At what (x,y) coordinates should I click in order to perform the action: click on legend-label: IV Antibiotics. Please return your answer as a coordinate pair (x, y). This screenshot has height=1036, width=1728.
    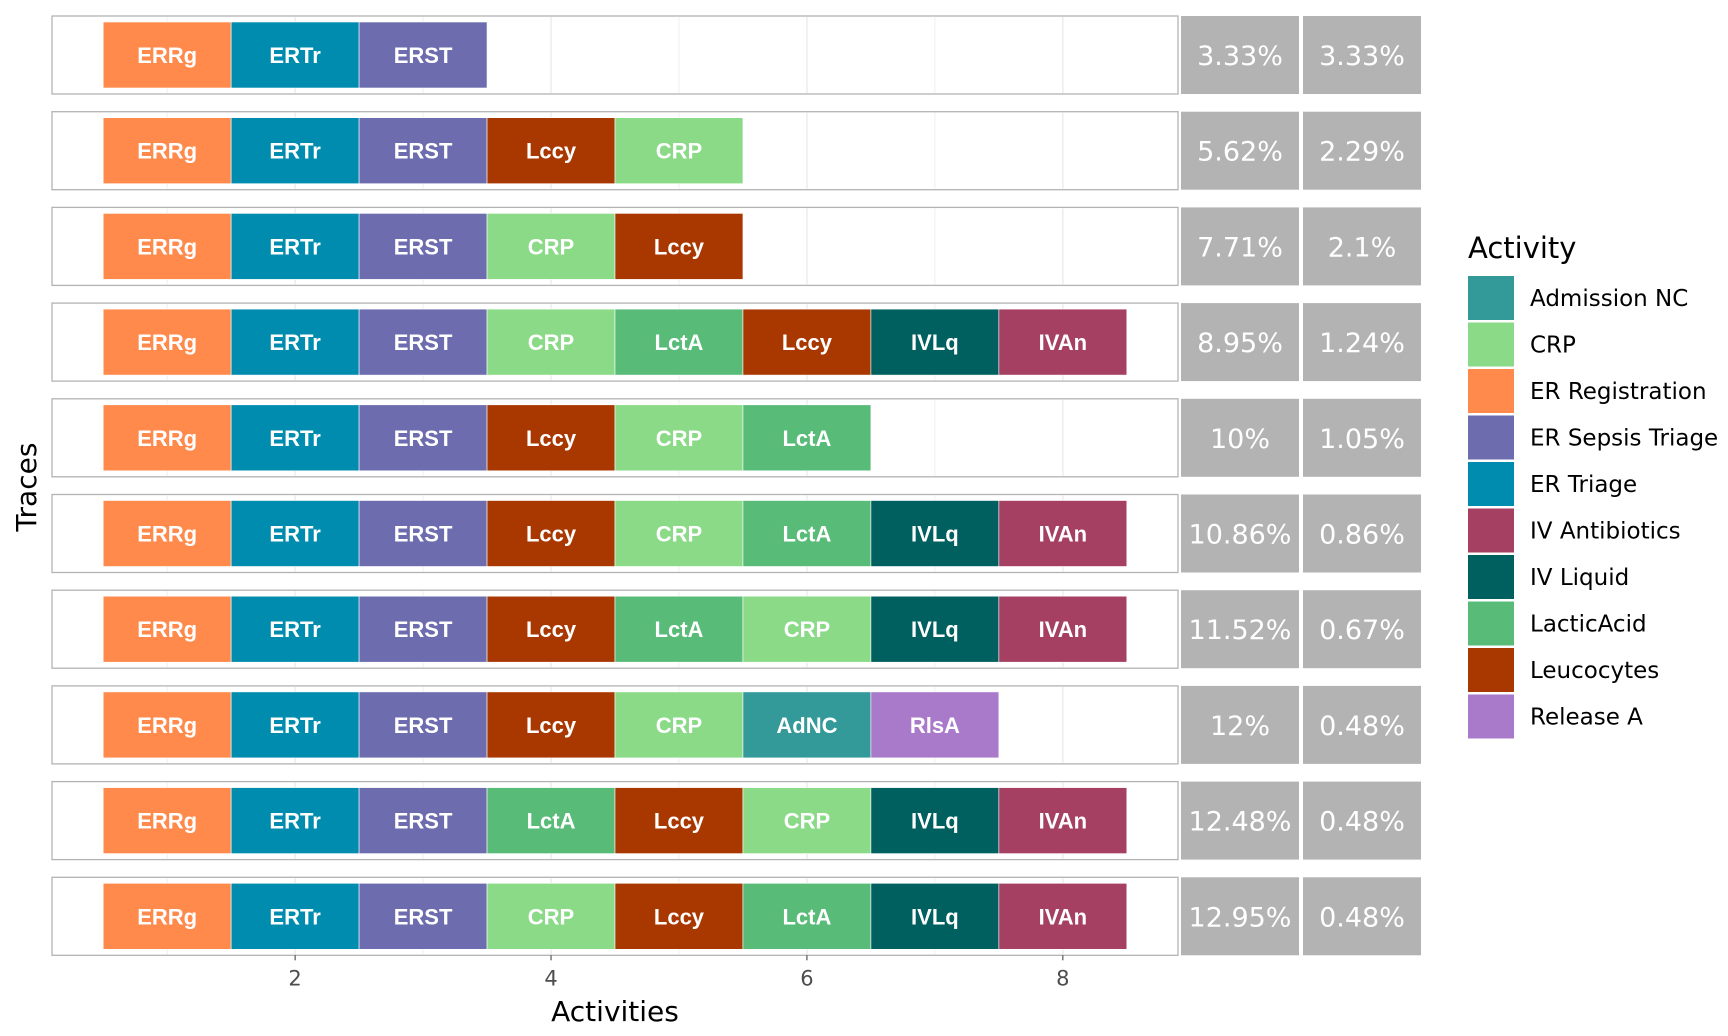
    Looking at the image, I should click on (1605, 532).